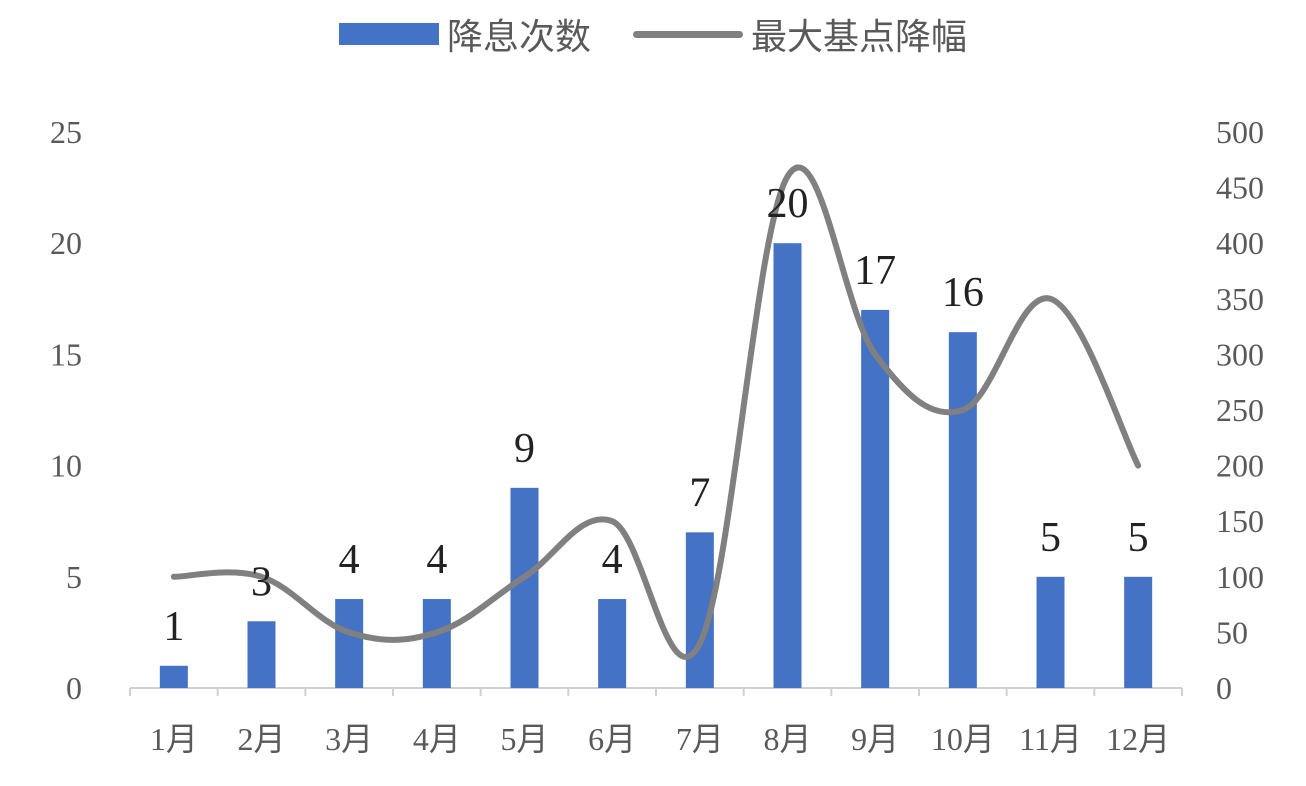 The height and width of the screenshot is (786, 1306). What do you see at coordinates (612, 739) in the screenshot?
I see `x-tick-label: 6月` at bounding box center [612, 739].